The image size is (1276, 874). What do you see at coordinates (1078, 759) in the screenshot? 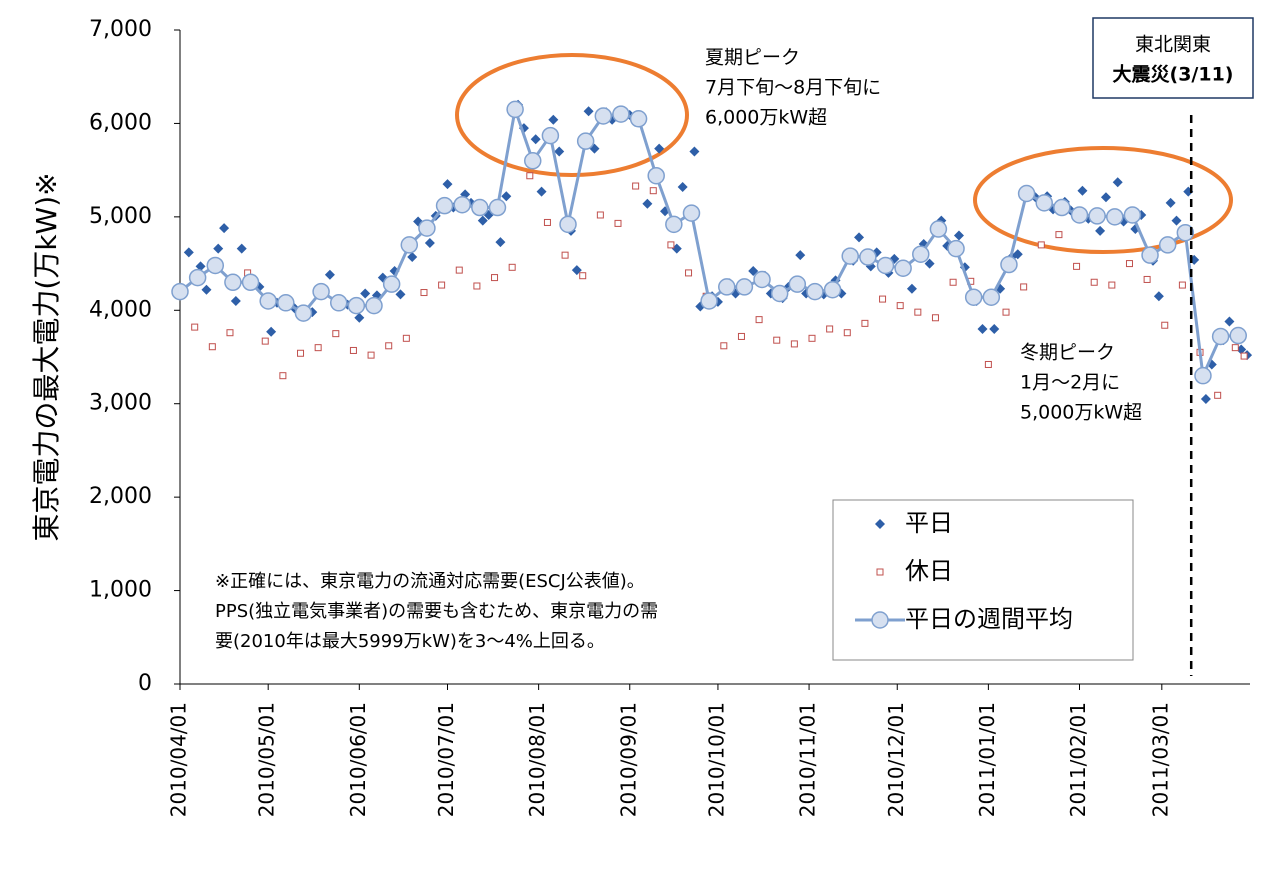
I see `x-tick-label: 2011/02/01` at bounding box center [1078, 759].